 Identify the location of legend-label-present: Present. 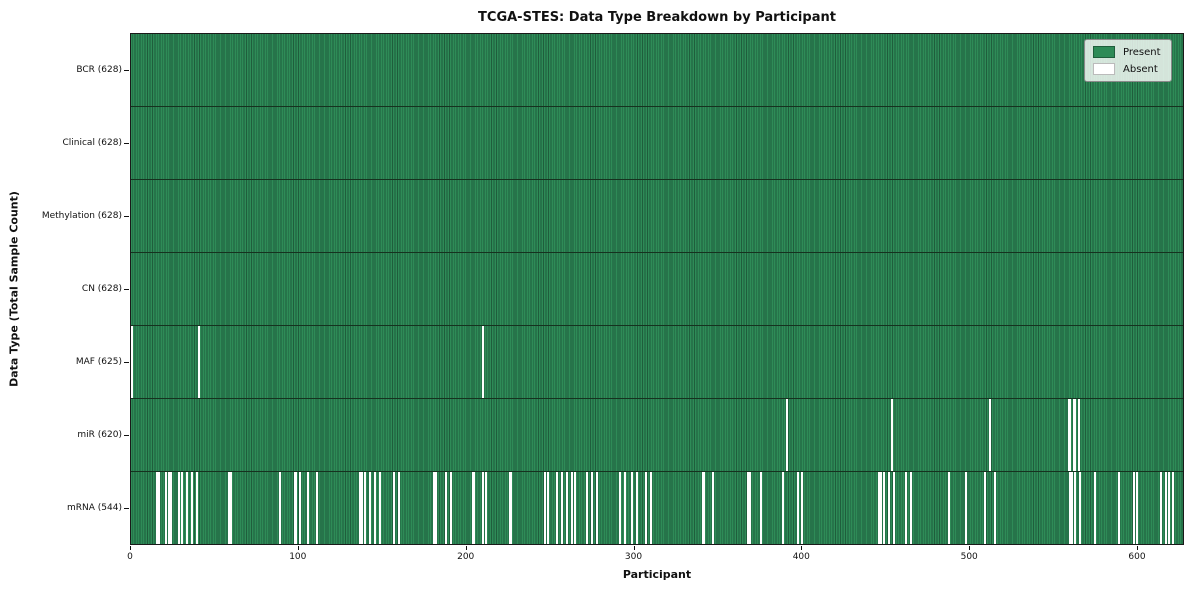
(1142, 52).